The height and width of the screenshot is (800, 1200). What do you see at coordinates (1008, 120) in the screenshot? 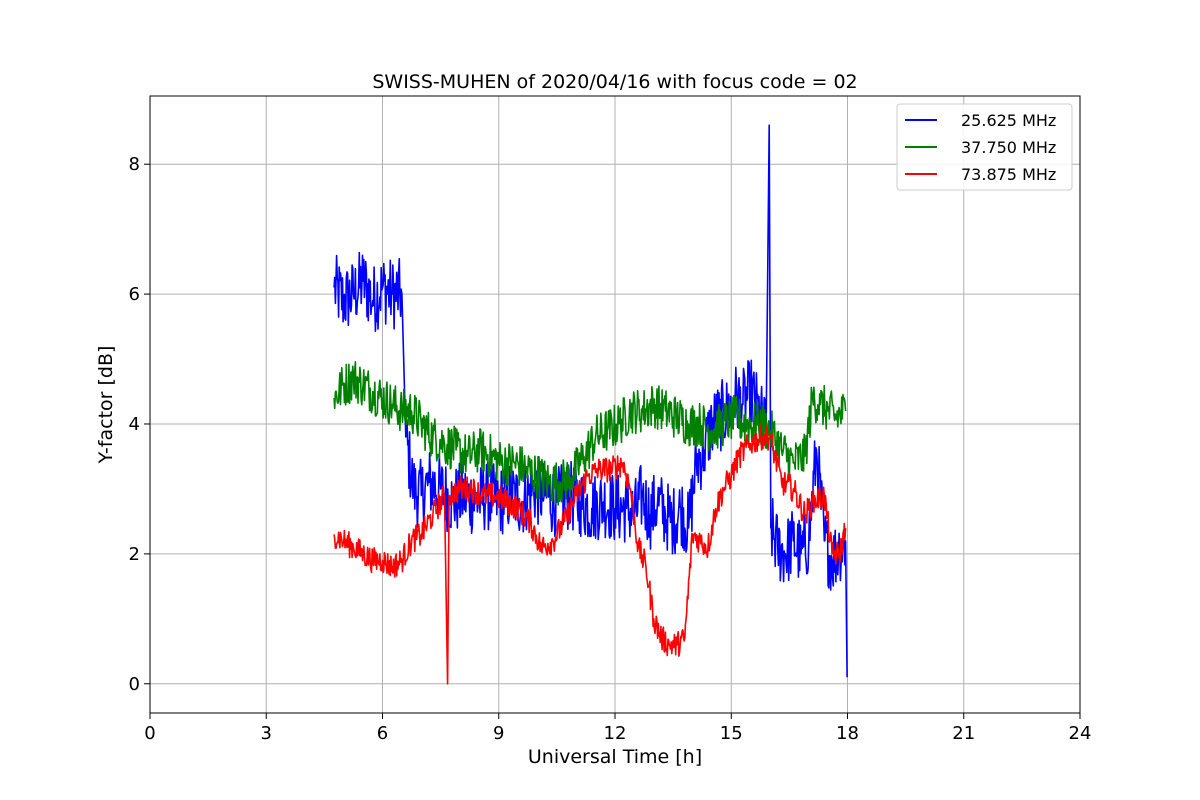
I see `legend-label: 25.625 MHz` at bounding box center [1008, 120].